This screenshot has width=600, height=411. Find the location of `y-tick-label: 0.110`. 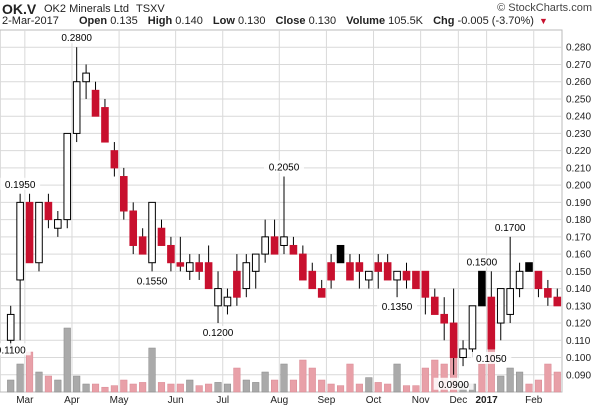

y-tick-label: 0.110 is located at coordinates (578, 341).